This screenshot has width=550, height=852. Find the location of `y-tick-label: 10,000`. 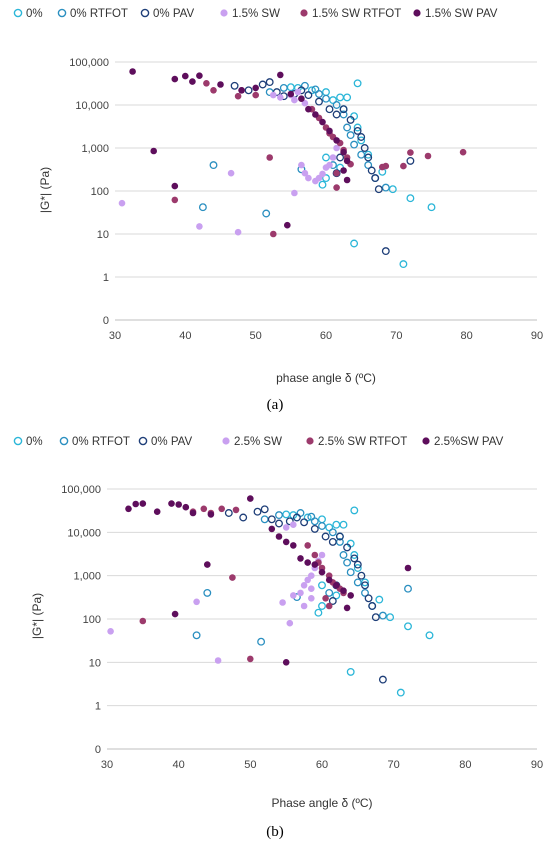

y-tick-label: 10,000 is located at coordinates (84, 533).